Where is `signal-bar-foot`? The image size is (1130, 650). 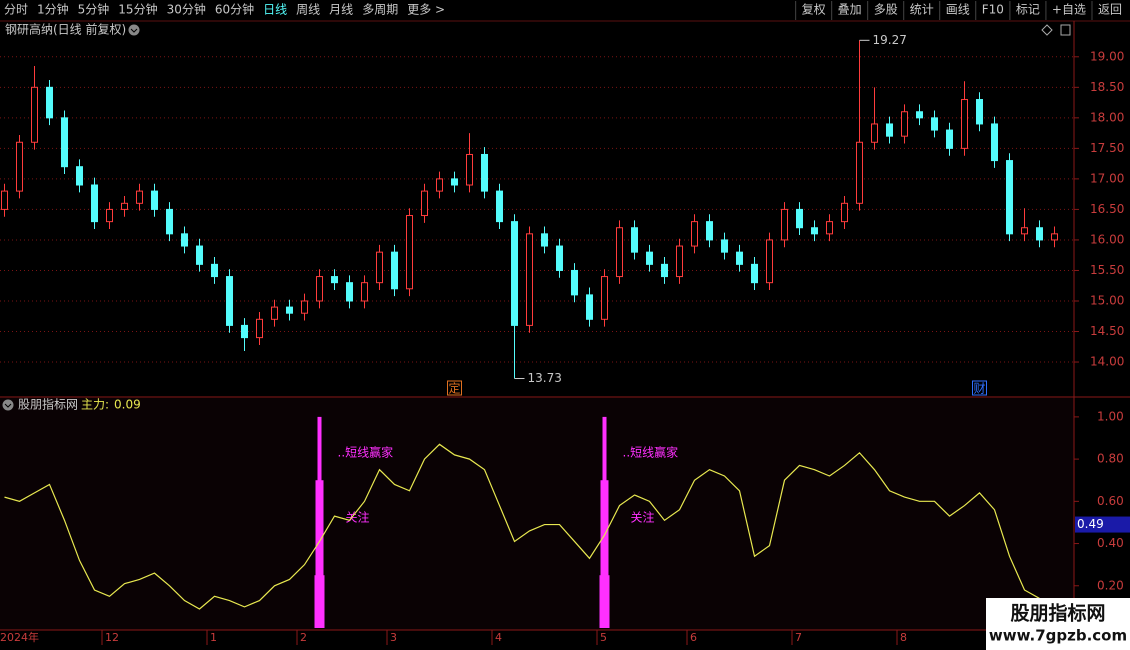 signal-bar-foot is located at coordinates (604, 601).